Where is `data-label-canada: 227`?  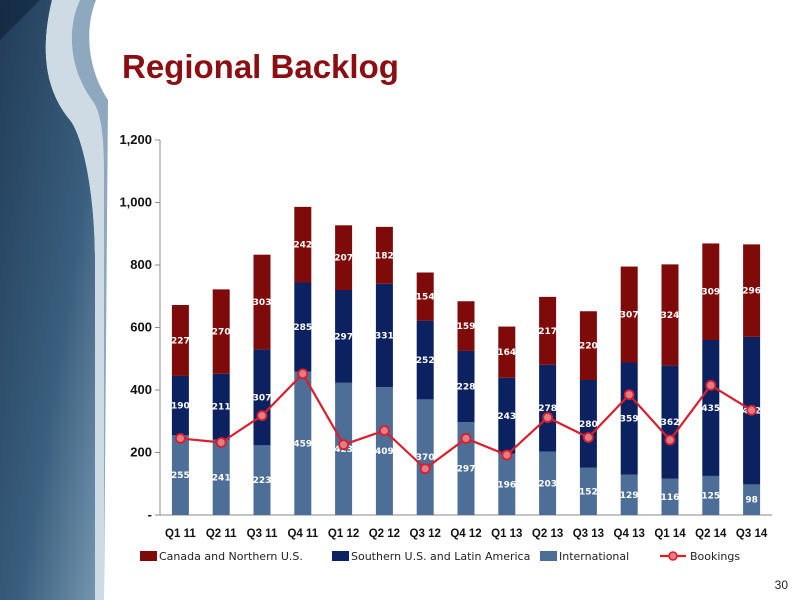
data-label-canada: 227 is located at coordinates (180, 341).